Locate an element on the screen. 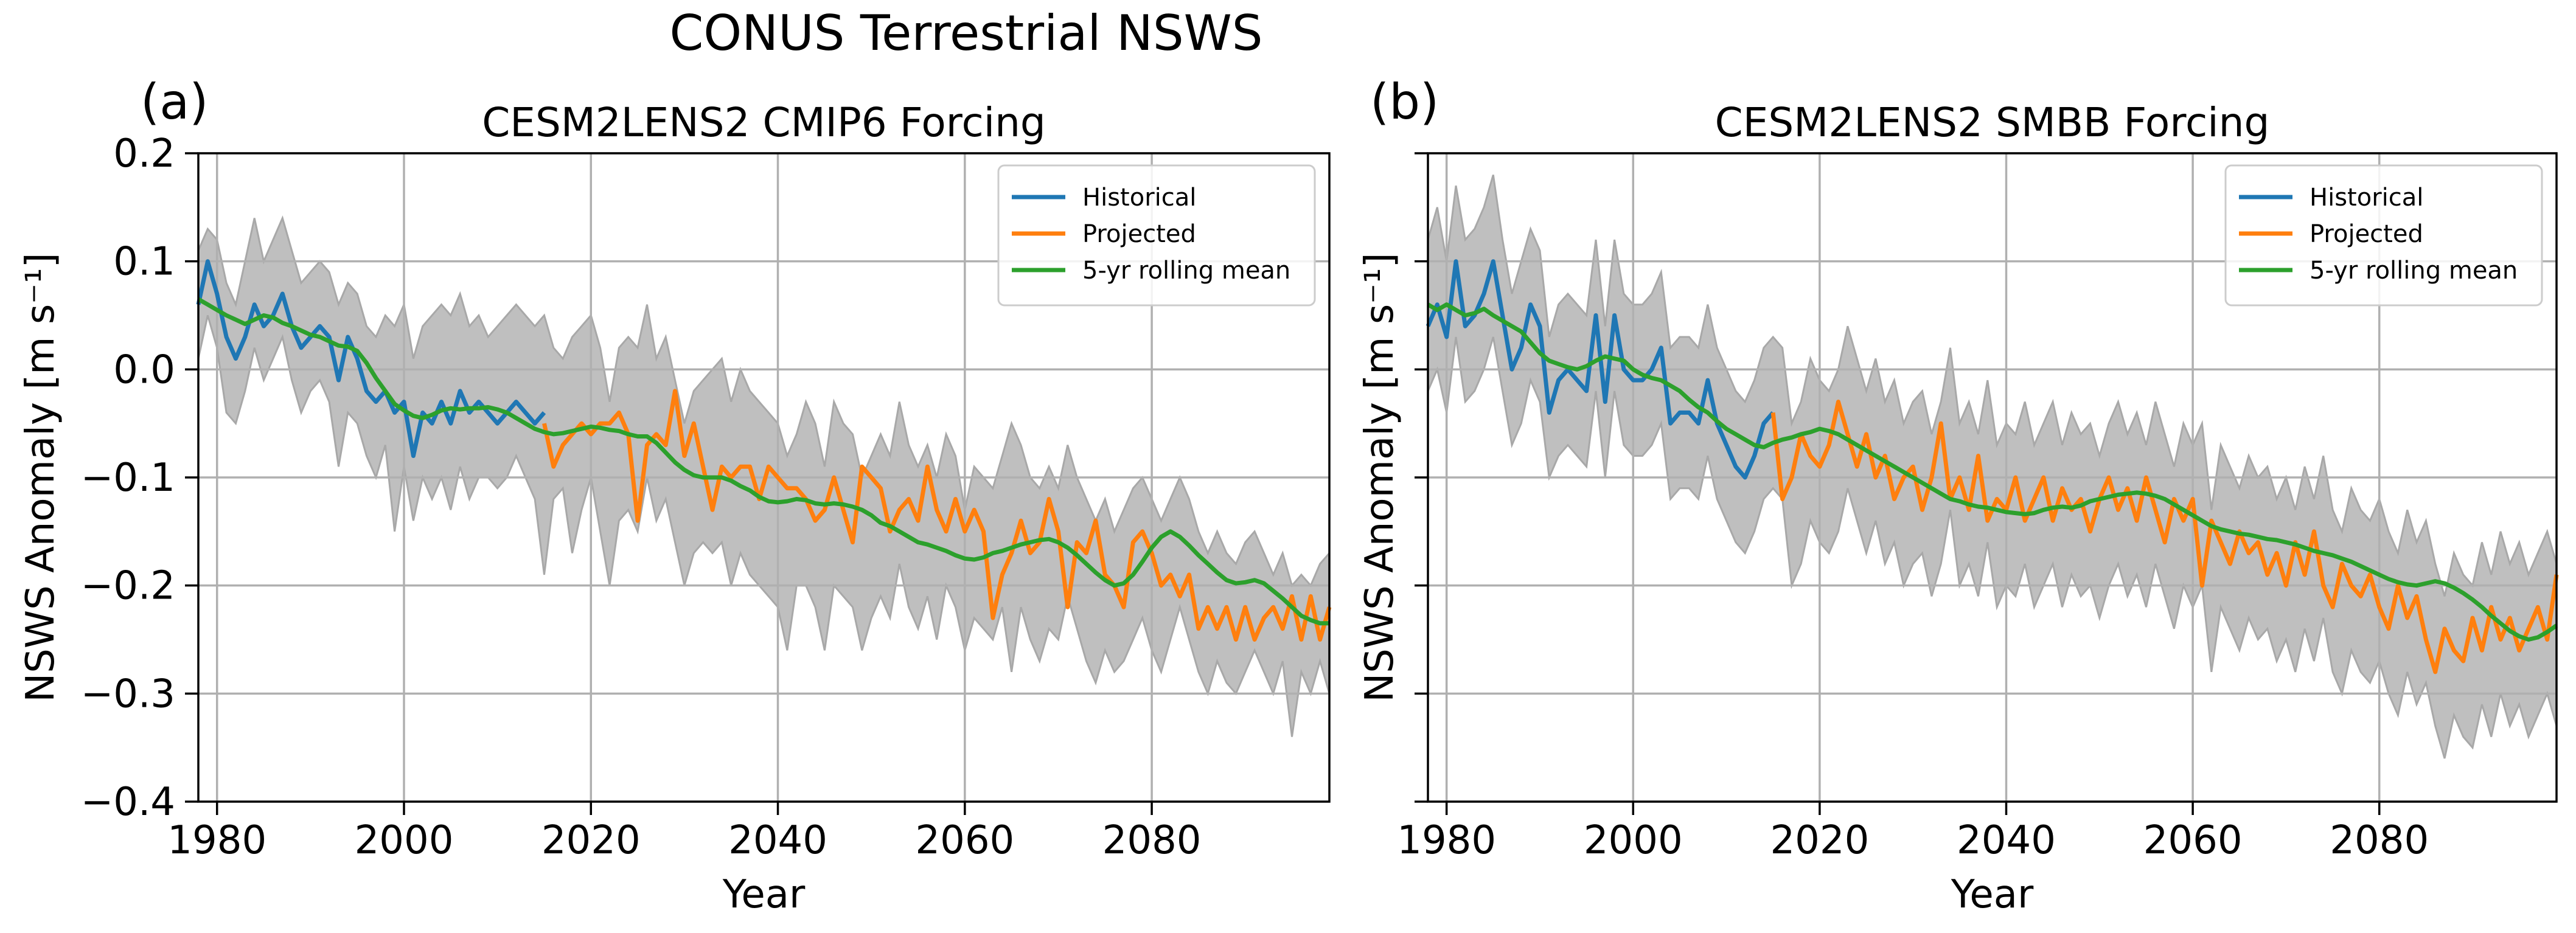  series-line-historical is located at coordinates (371, 358).